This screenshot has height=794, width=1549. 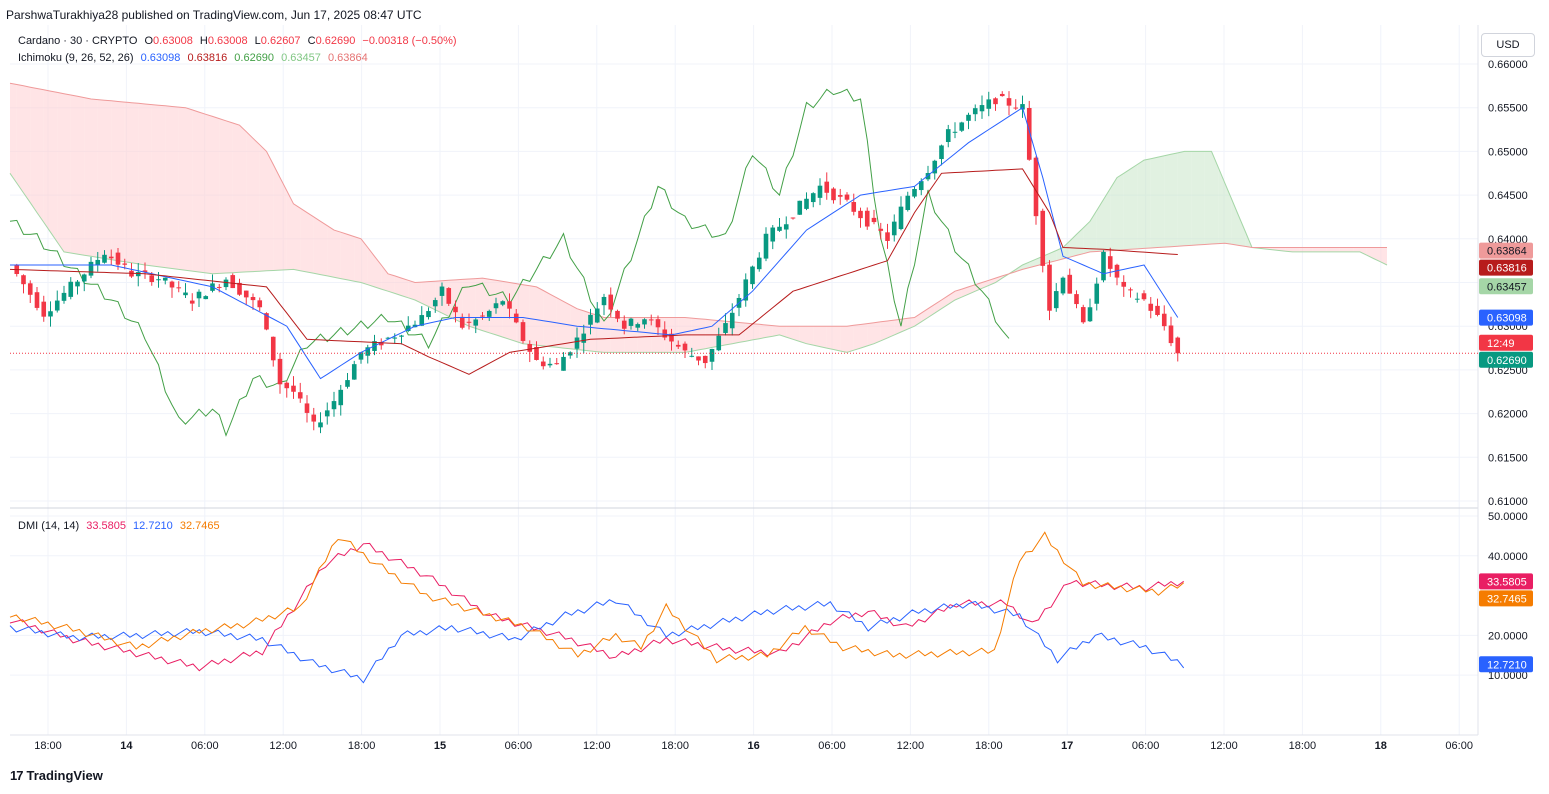 I want to click on price-badge-label: 0.63816, so click(x=1507, y=269).